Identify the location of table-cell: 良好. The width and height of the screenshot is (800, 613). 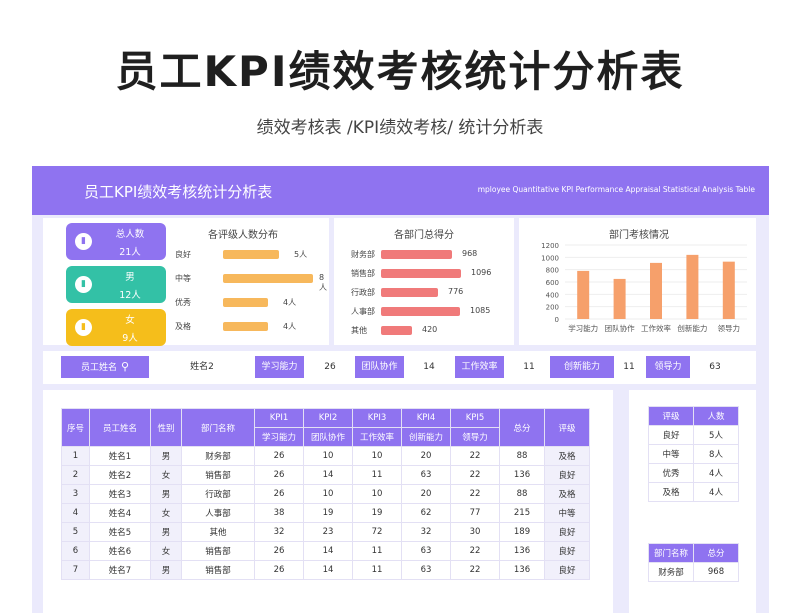
(567, 551).